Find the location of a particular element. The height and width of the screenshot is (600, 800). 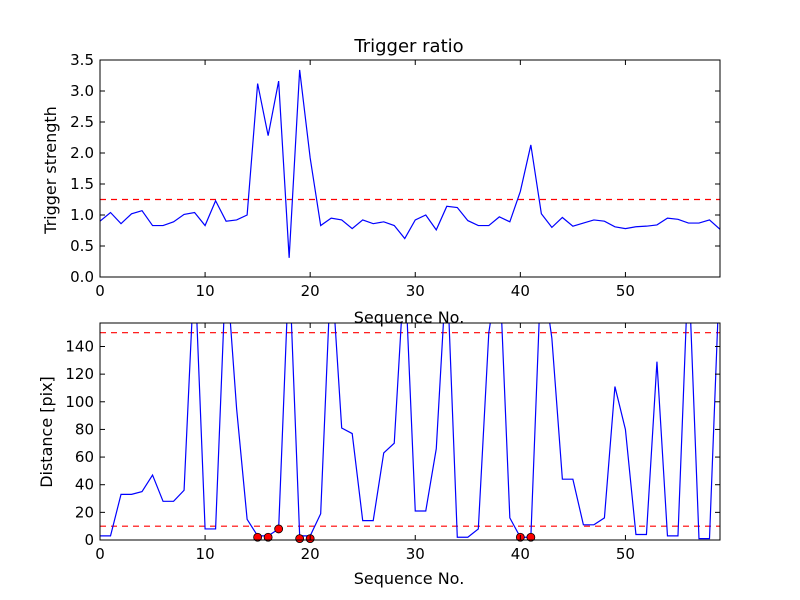

y-tick-label: 80 is located at coordinates (84, 429).